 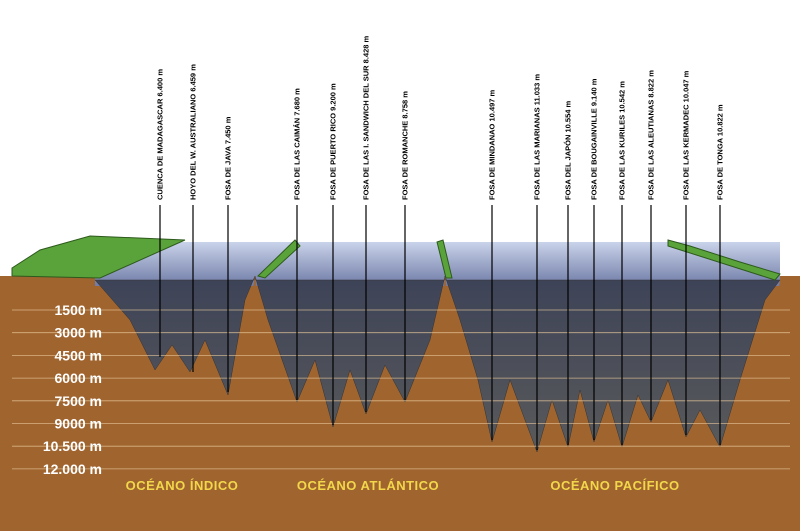 I want to click on depth-label: 12.000 m, so click(x=72, y=469).